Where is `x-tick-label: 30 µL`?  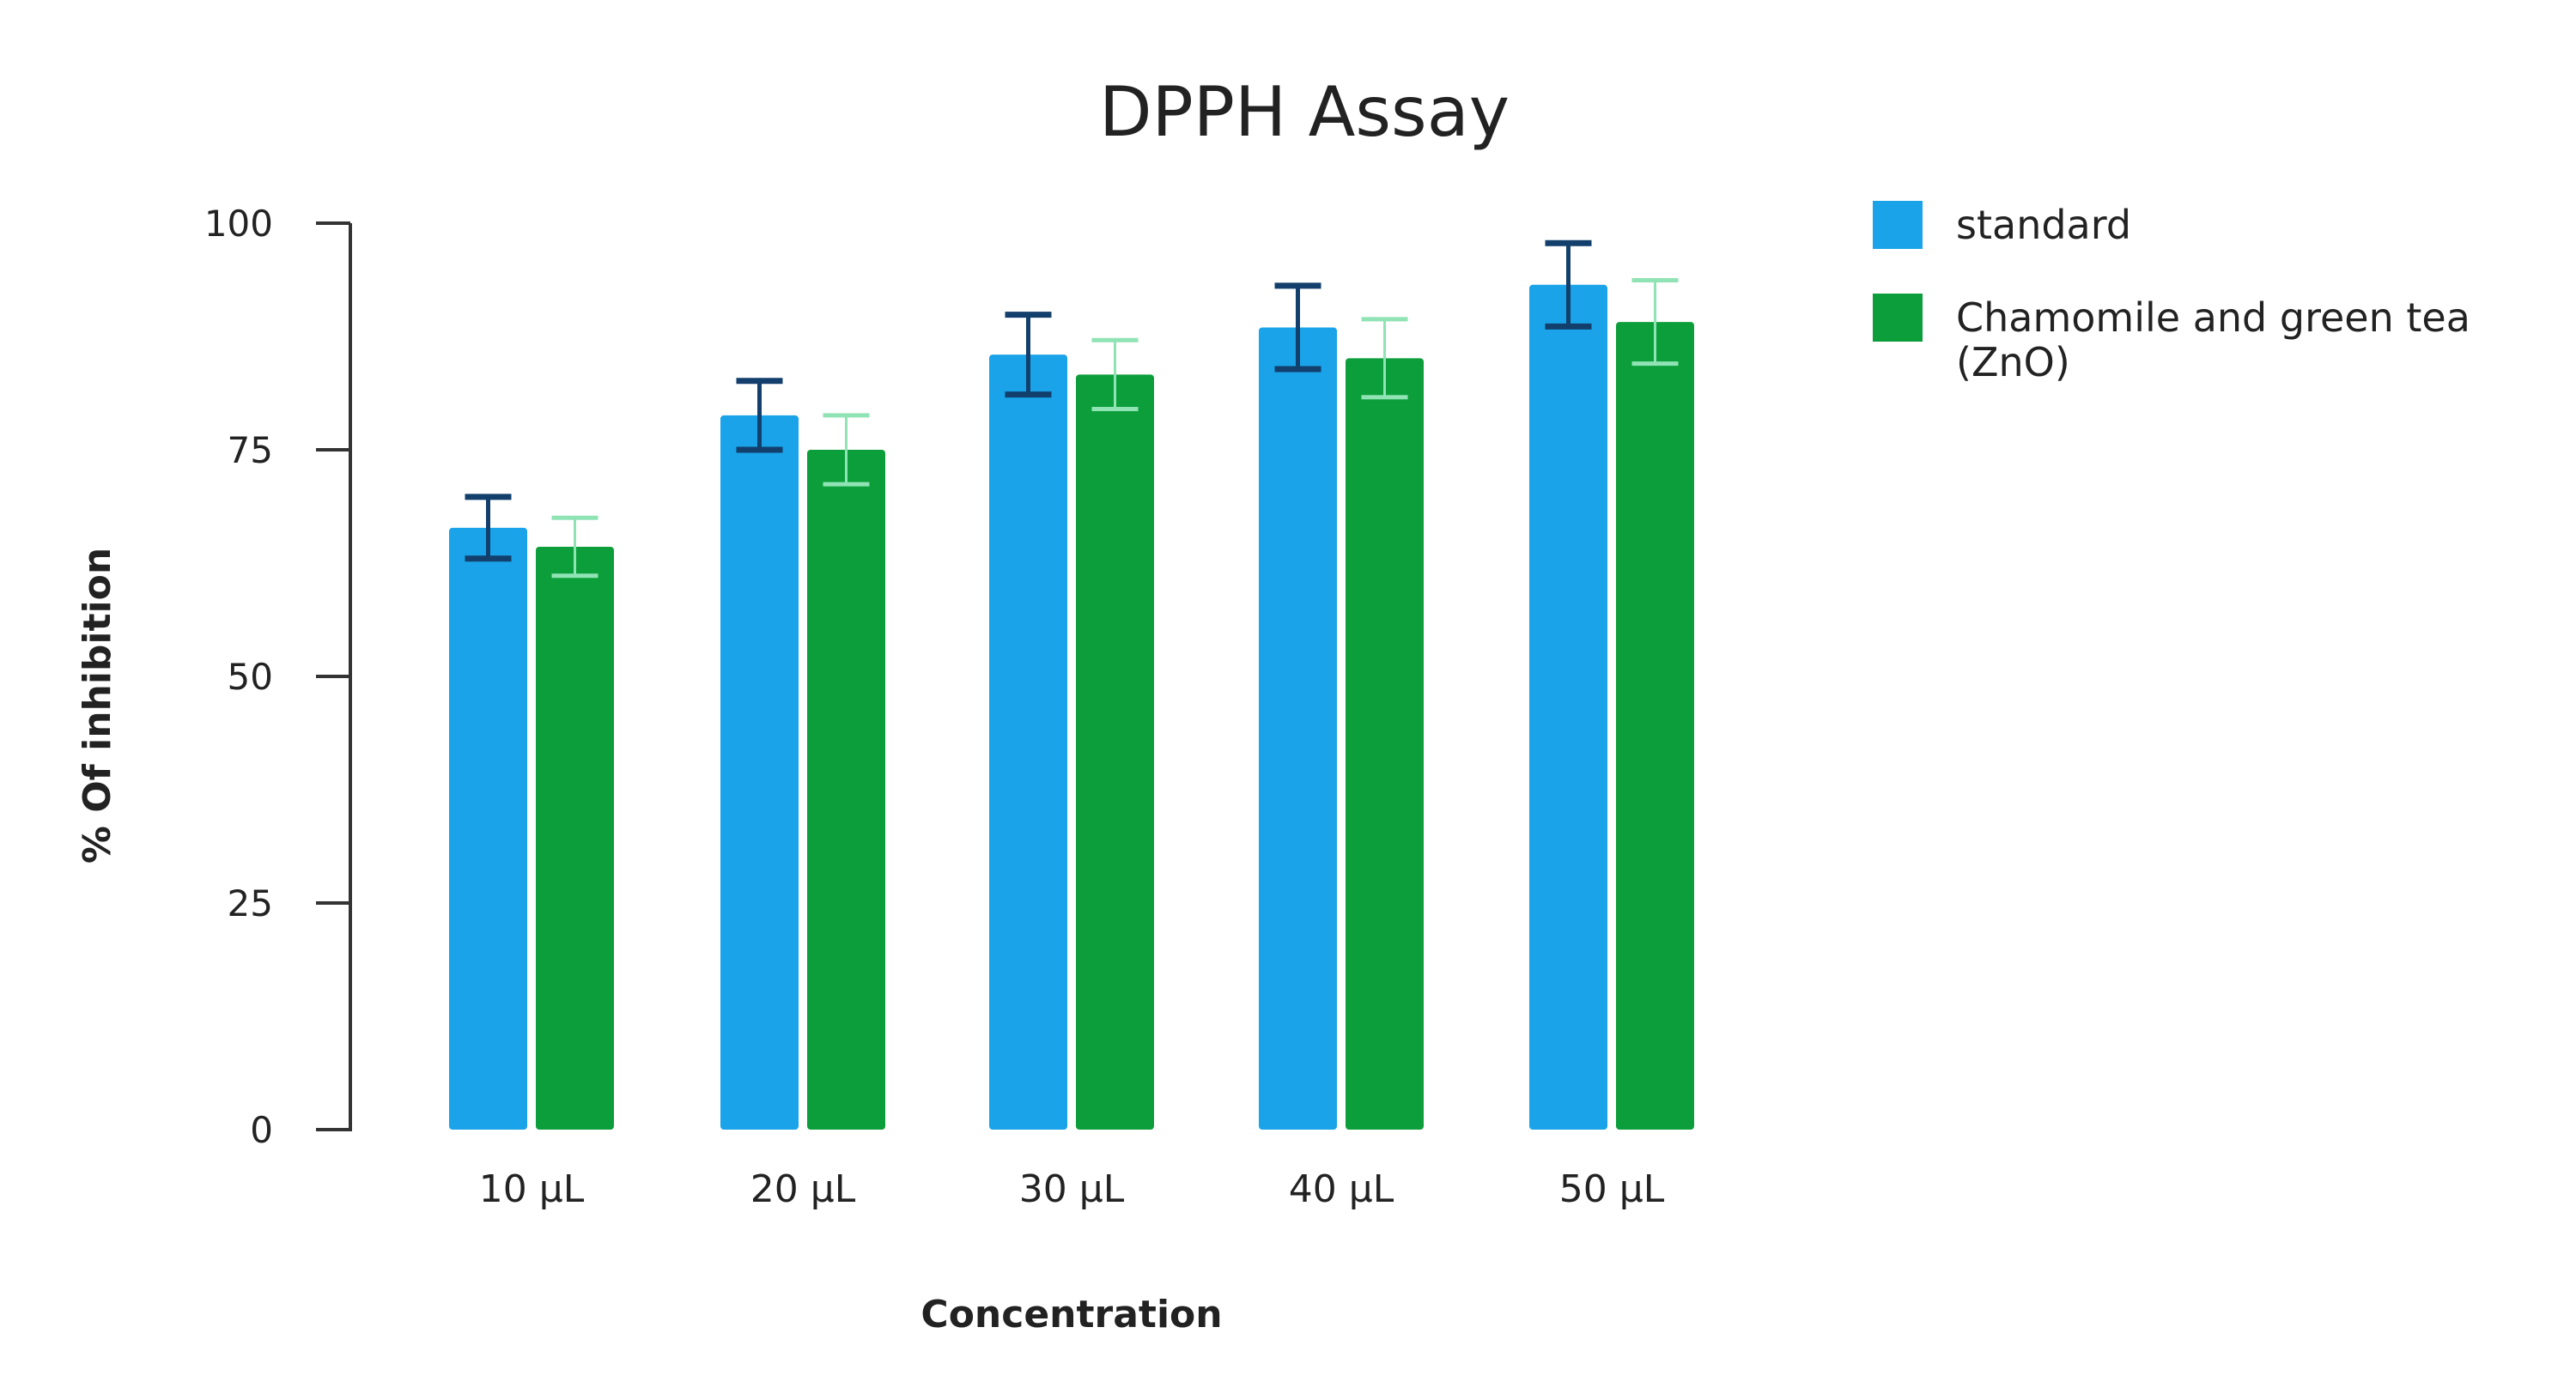 x-tick-label: 30 µL is located at coordinates (1072, 1189).